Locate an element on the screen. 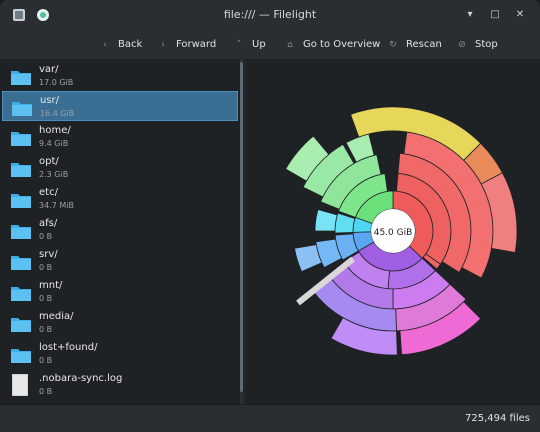 The width and height of the screenshot is (540, 432). folder-item-opt: opt/ 2.3 GiB is located at coordinates (120, 168).